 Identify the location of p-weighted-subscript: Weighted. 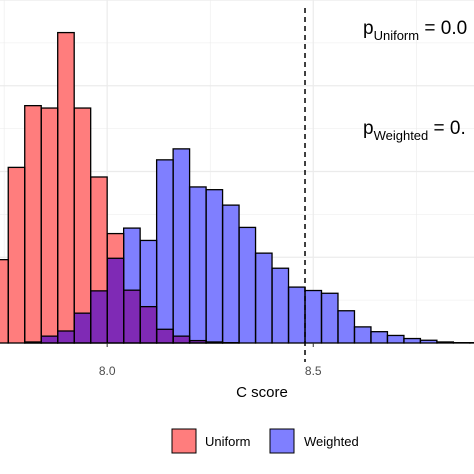
(401, 135).